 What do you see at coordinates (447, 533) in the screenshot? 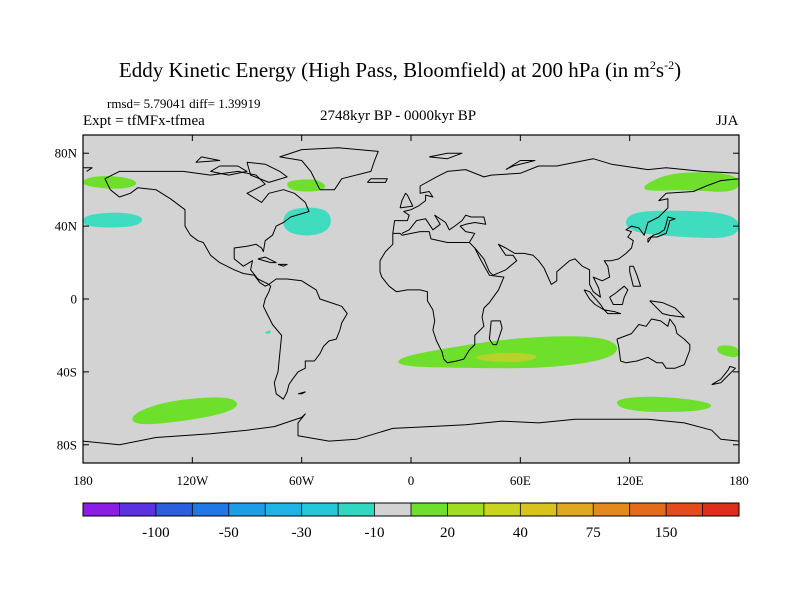
I see `colorbar-label: 20` at bounding box center [447, 533].